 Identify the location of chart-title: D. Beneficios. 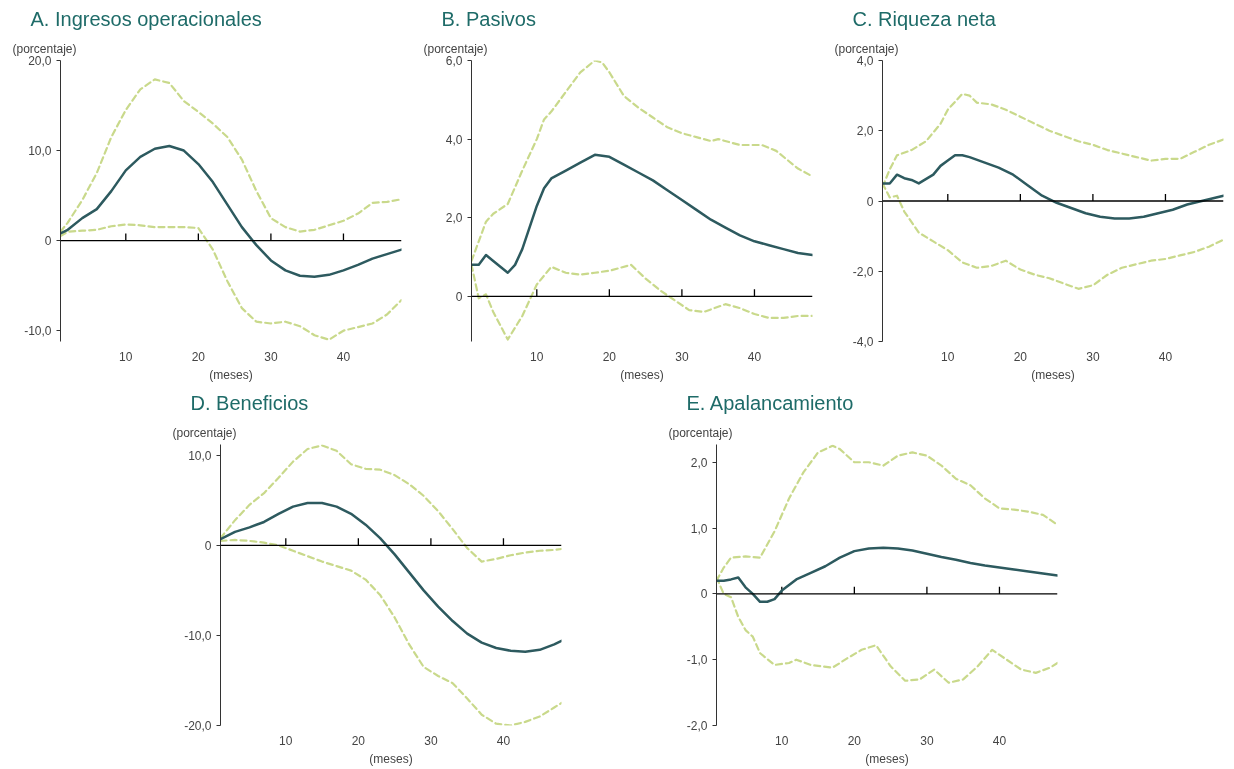
(249, 402).